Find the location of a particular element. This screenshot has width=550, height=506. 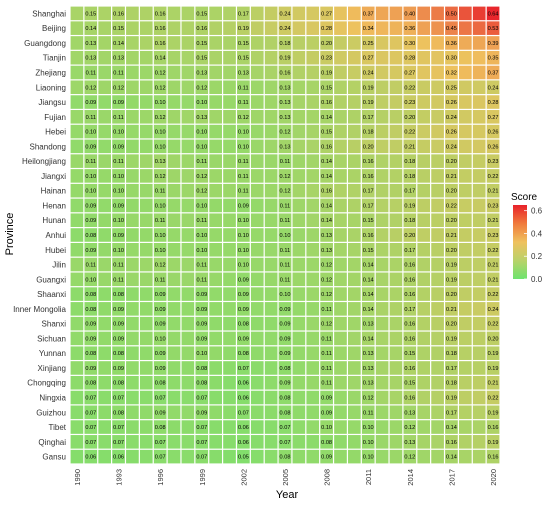

cell-value-label: 0.39 is located at coordinates (493, 44).